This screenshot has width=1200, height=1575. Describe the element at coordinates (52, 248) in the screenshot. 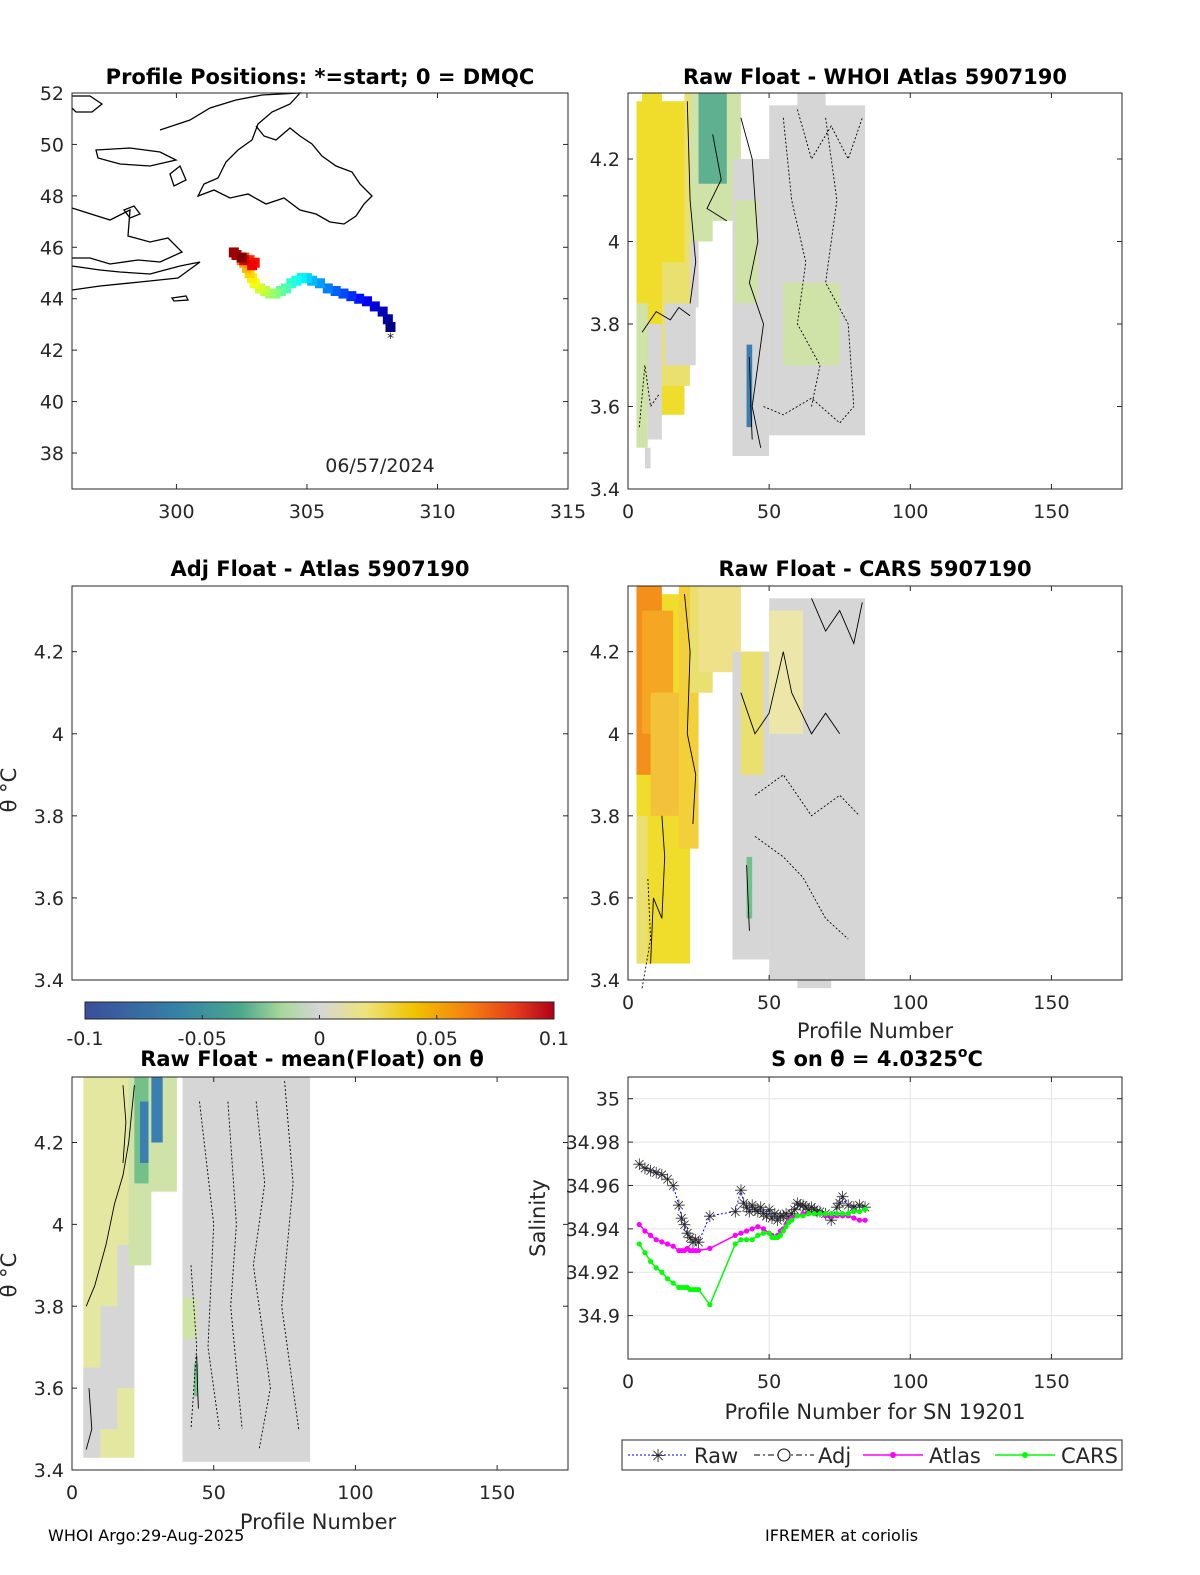

I see `positions-ytick-label: 46` at that location.